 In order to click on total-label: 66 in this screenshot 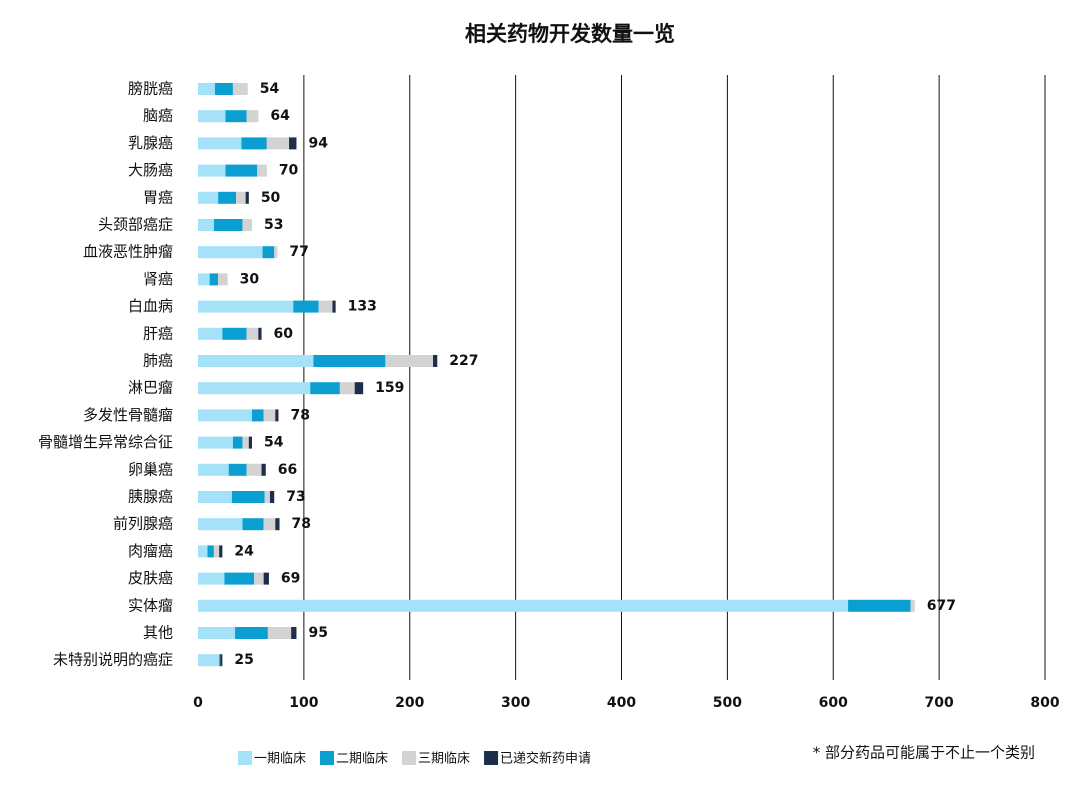, I will do `click(287, 470)`.